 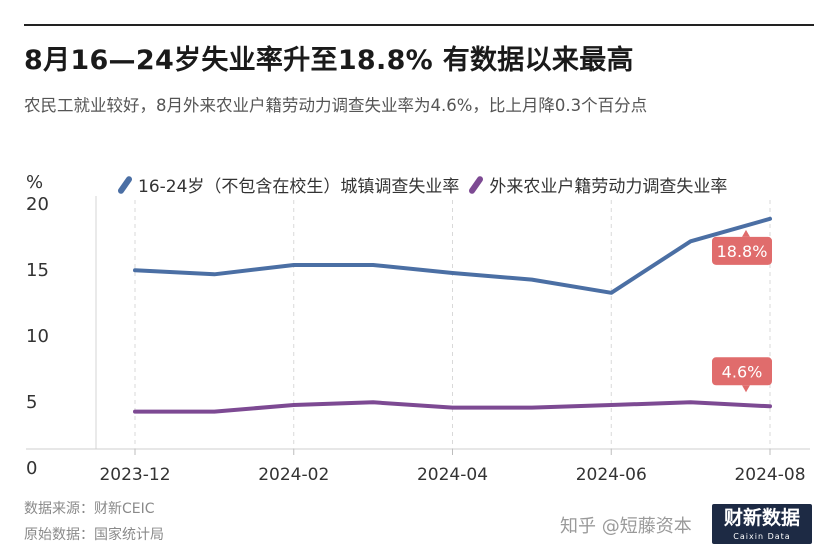 What do you see at coordinates (452, 475) in the screenshot?
I see `x-tick-label: 2024-04` at bounding box center [452, 475].